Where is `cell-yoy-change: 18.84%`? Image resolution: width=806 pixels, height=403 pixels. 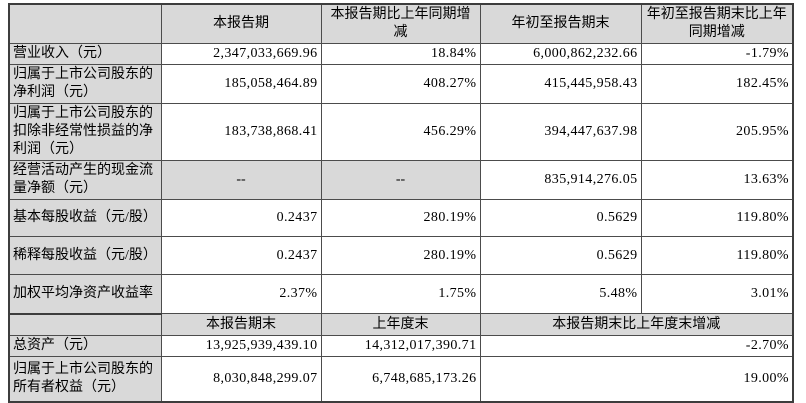 cell-yoy-change: 18.84% is located at coordinates (400, 54).